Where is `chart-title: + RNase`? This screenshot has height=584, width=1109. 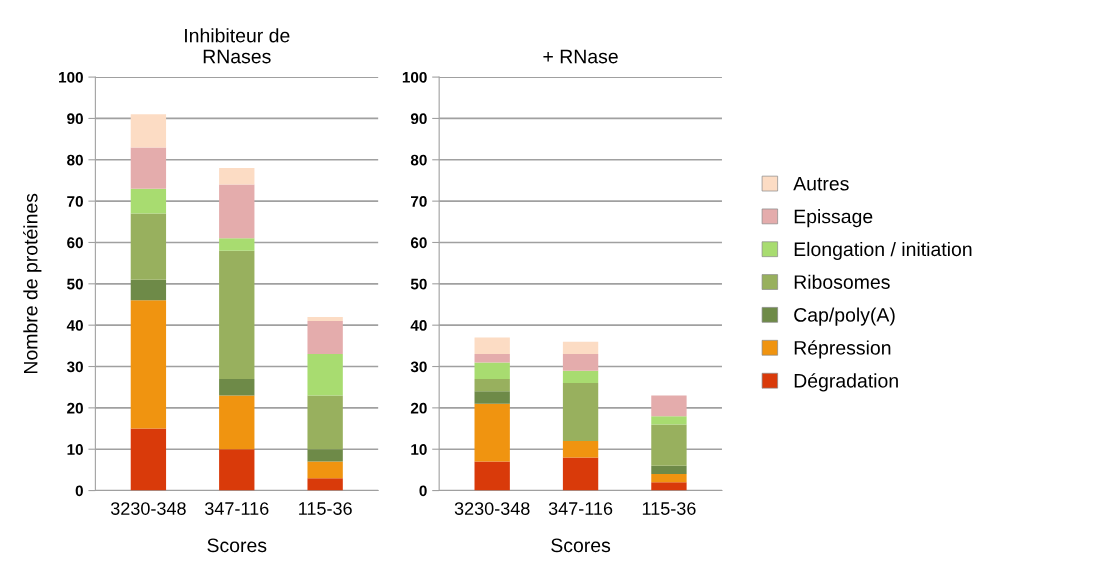 chart-title: + RNase is located at coordinates (580, 56).